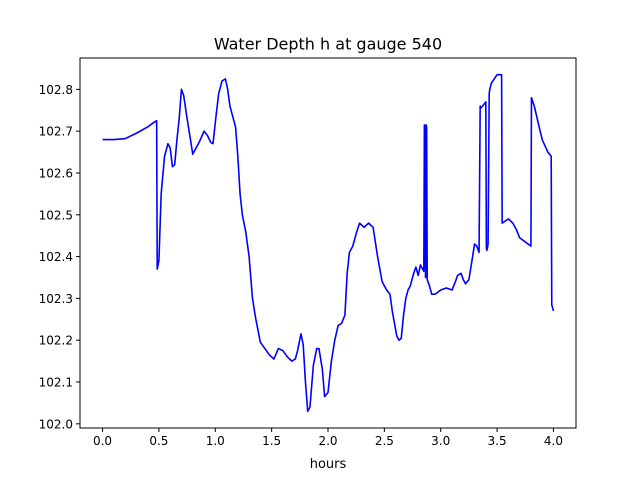 Image resolution: width=640 pixels, height=484 pixels. What do you see at coordinates (56, 215) in the screenshot?
I see `y-tick-label: 102.5` at bounding box center [56, 215].